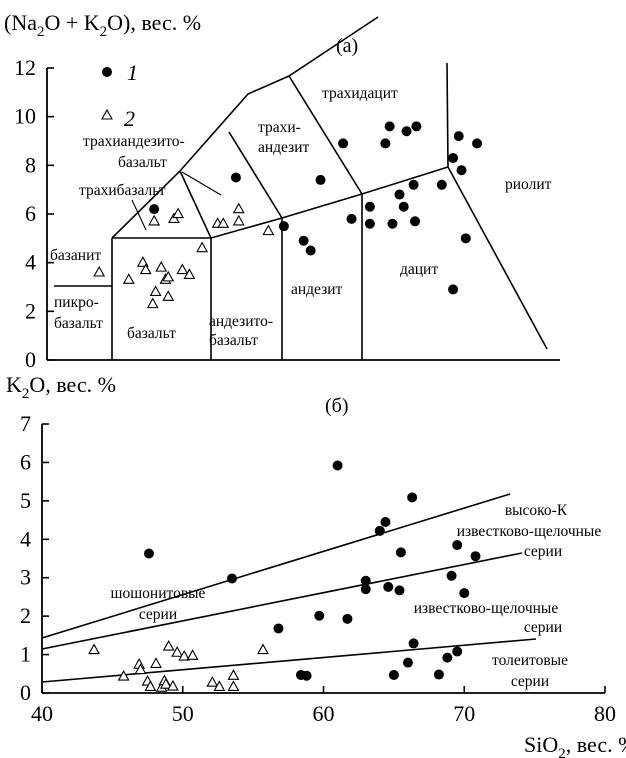  I want to click on tas-leader-trachybasalt, so click(139, 215).